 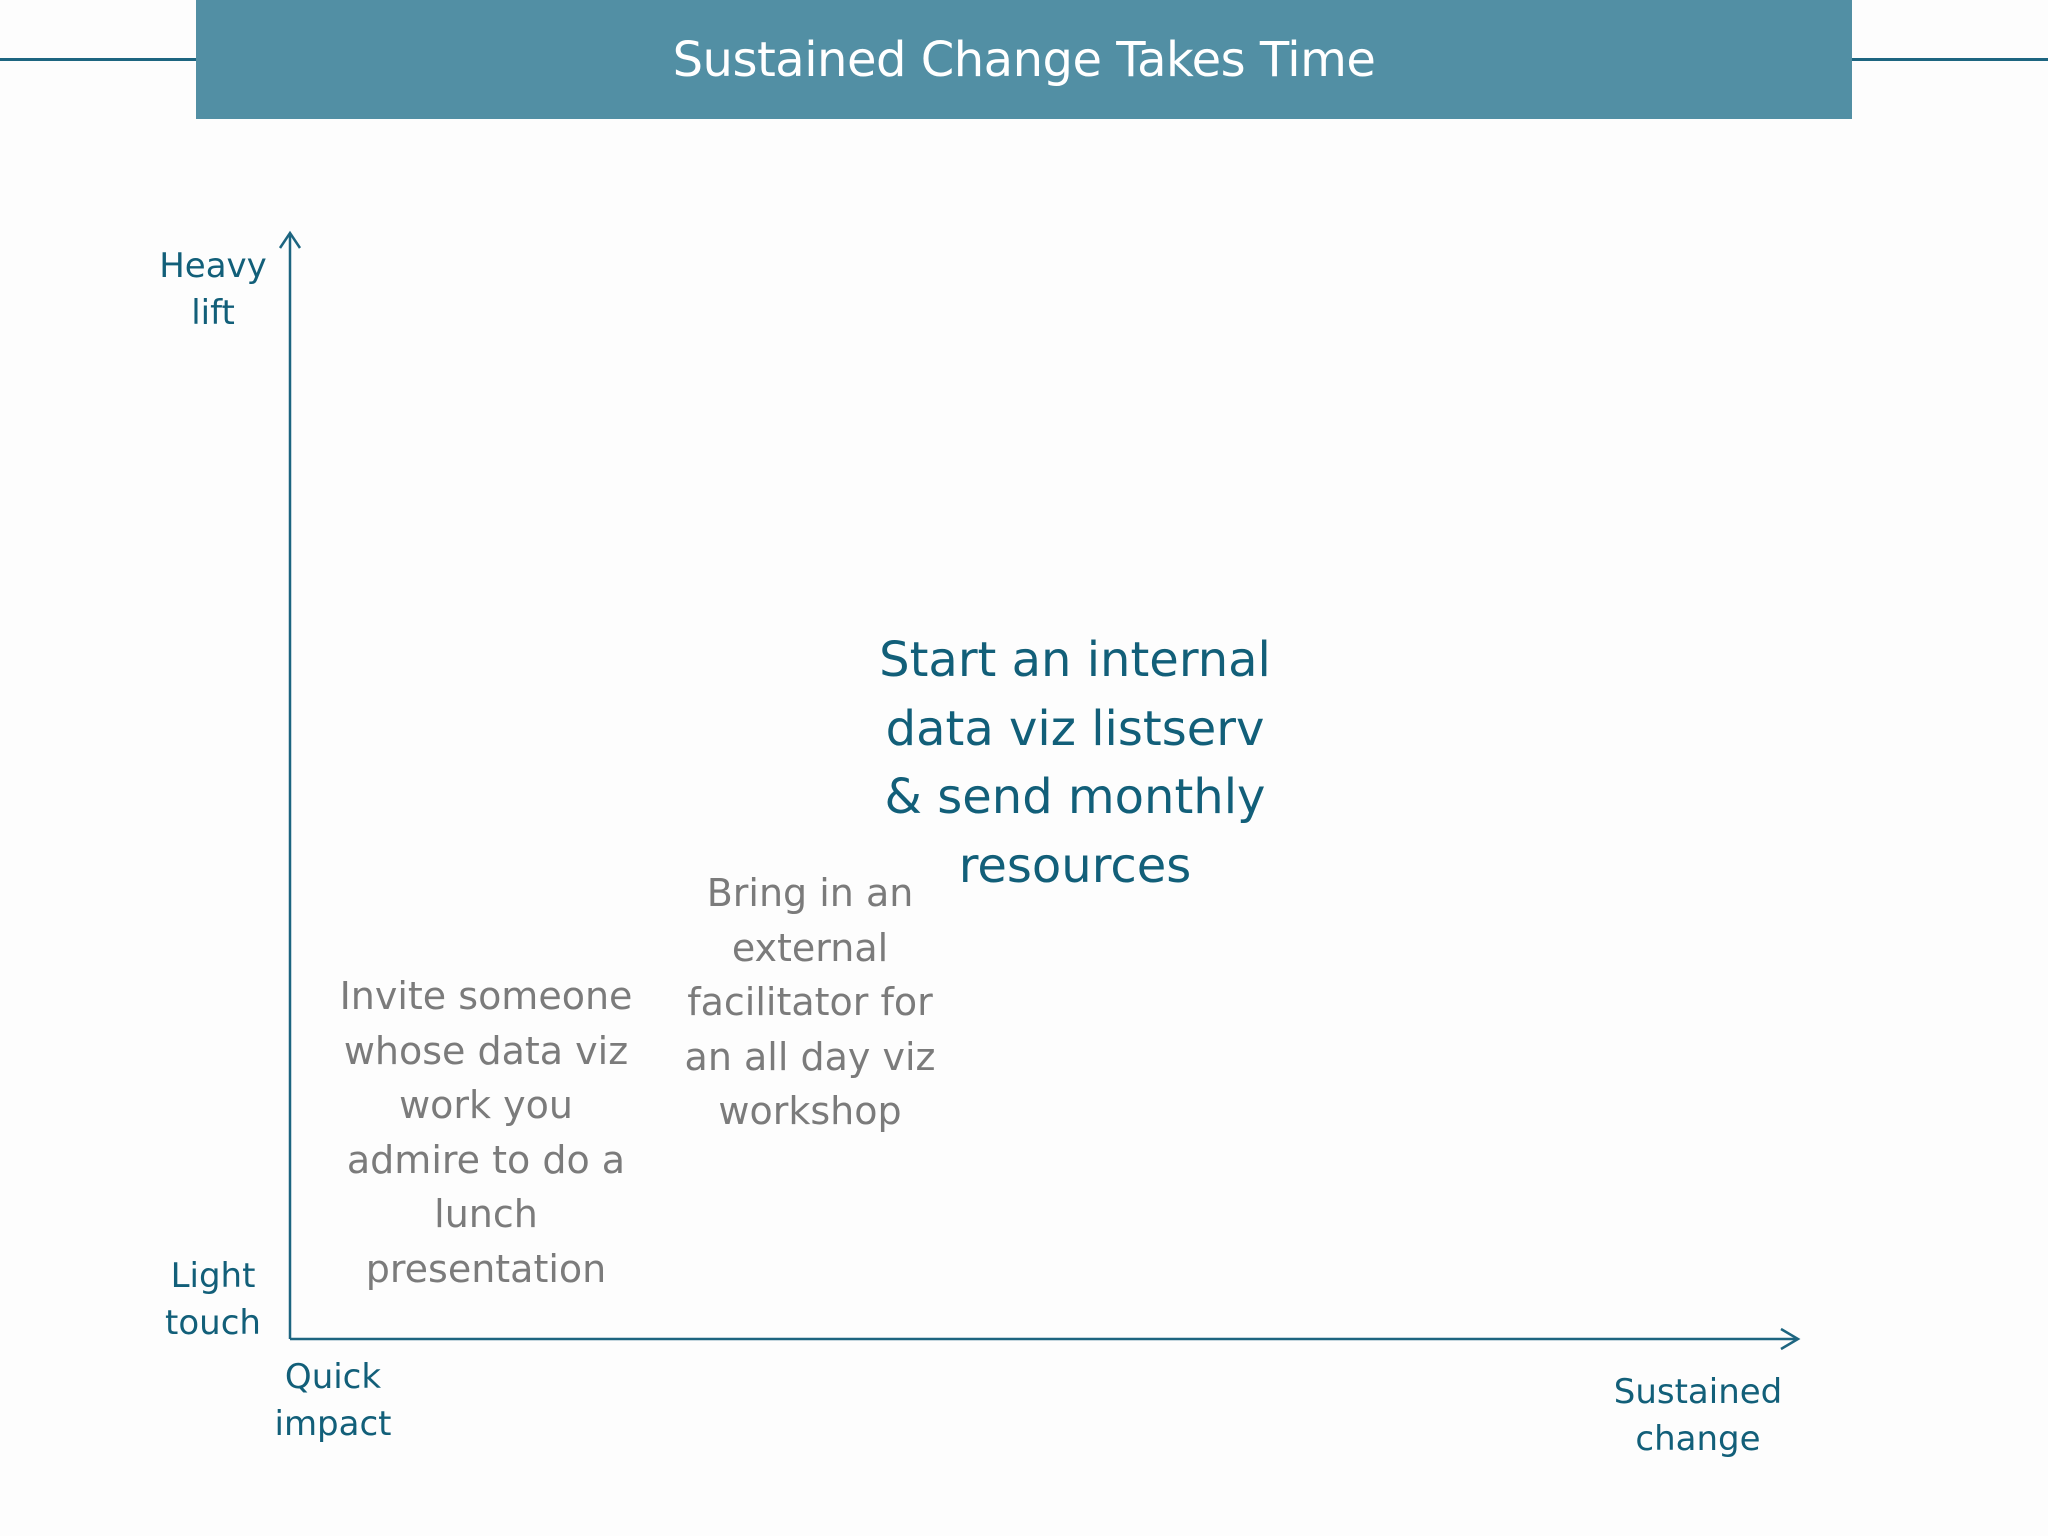 What do you see at coordinates (1950, 59) in the screenshot?
I see `header-rule-right` at bounding box center [1950, 59].